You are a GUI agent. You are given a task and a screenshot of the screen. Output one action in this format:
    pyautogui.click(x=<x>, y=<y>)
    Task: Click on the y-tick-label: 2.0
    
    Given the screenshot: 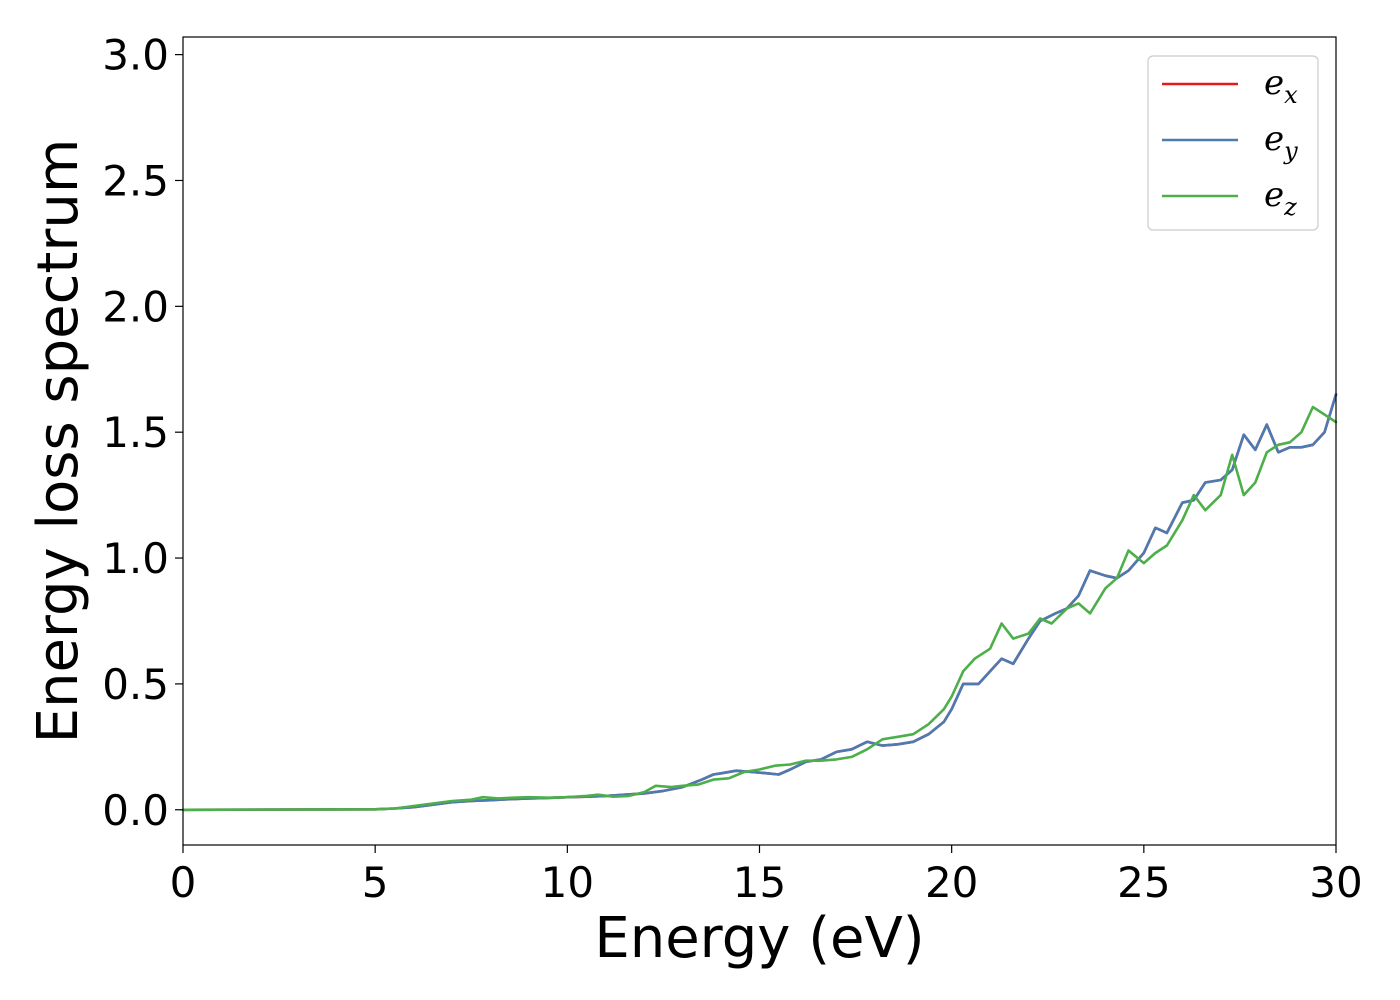 What is the action you would take?
    pyautogui.click(x=135, y=306)
    